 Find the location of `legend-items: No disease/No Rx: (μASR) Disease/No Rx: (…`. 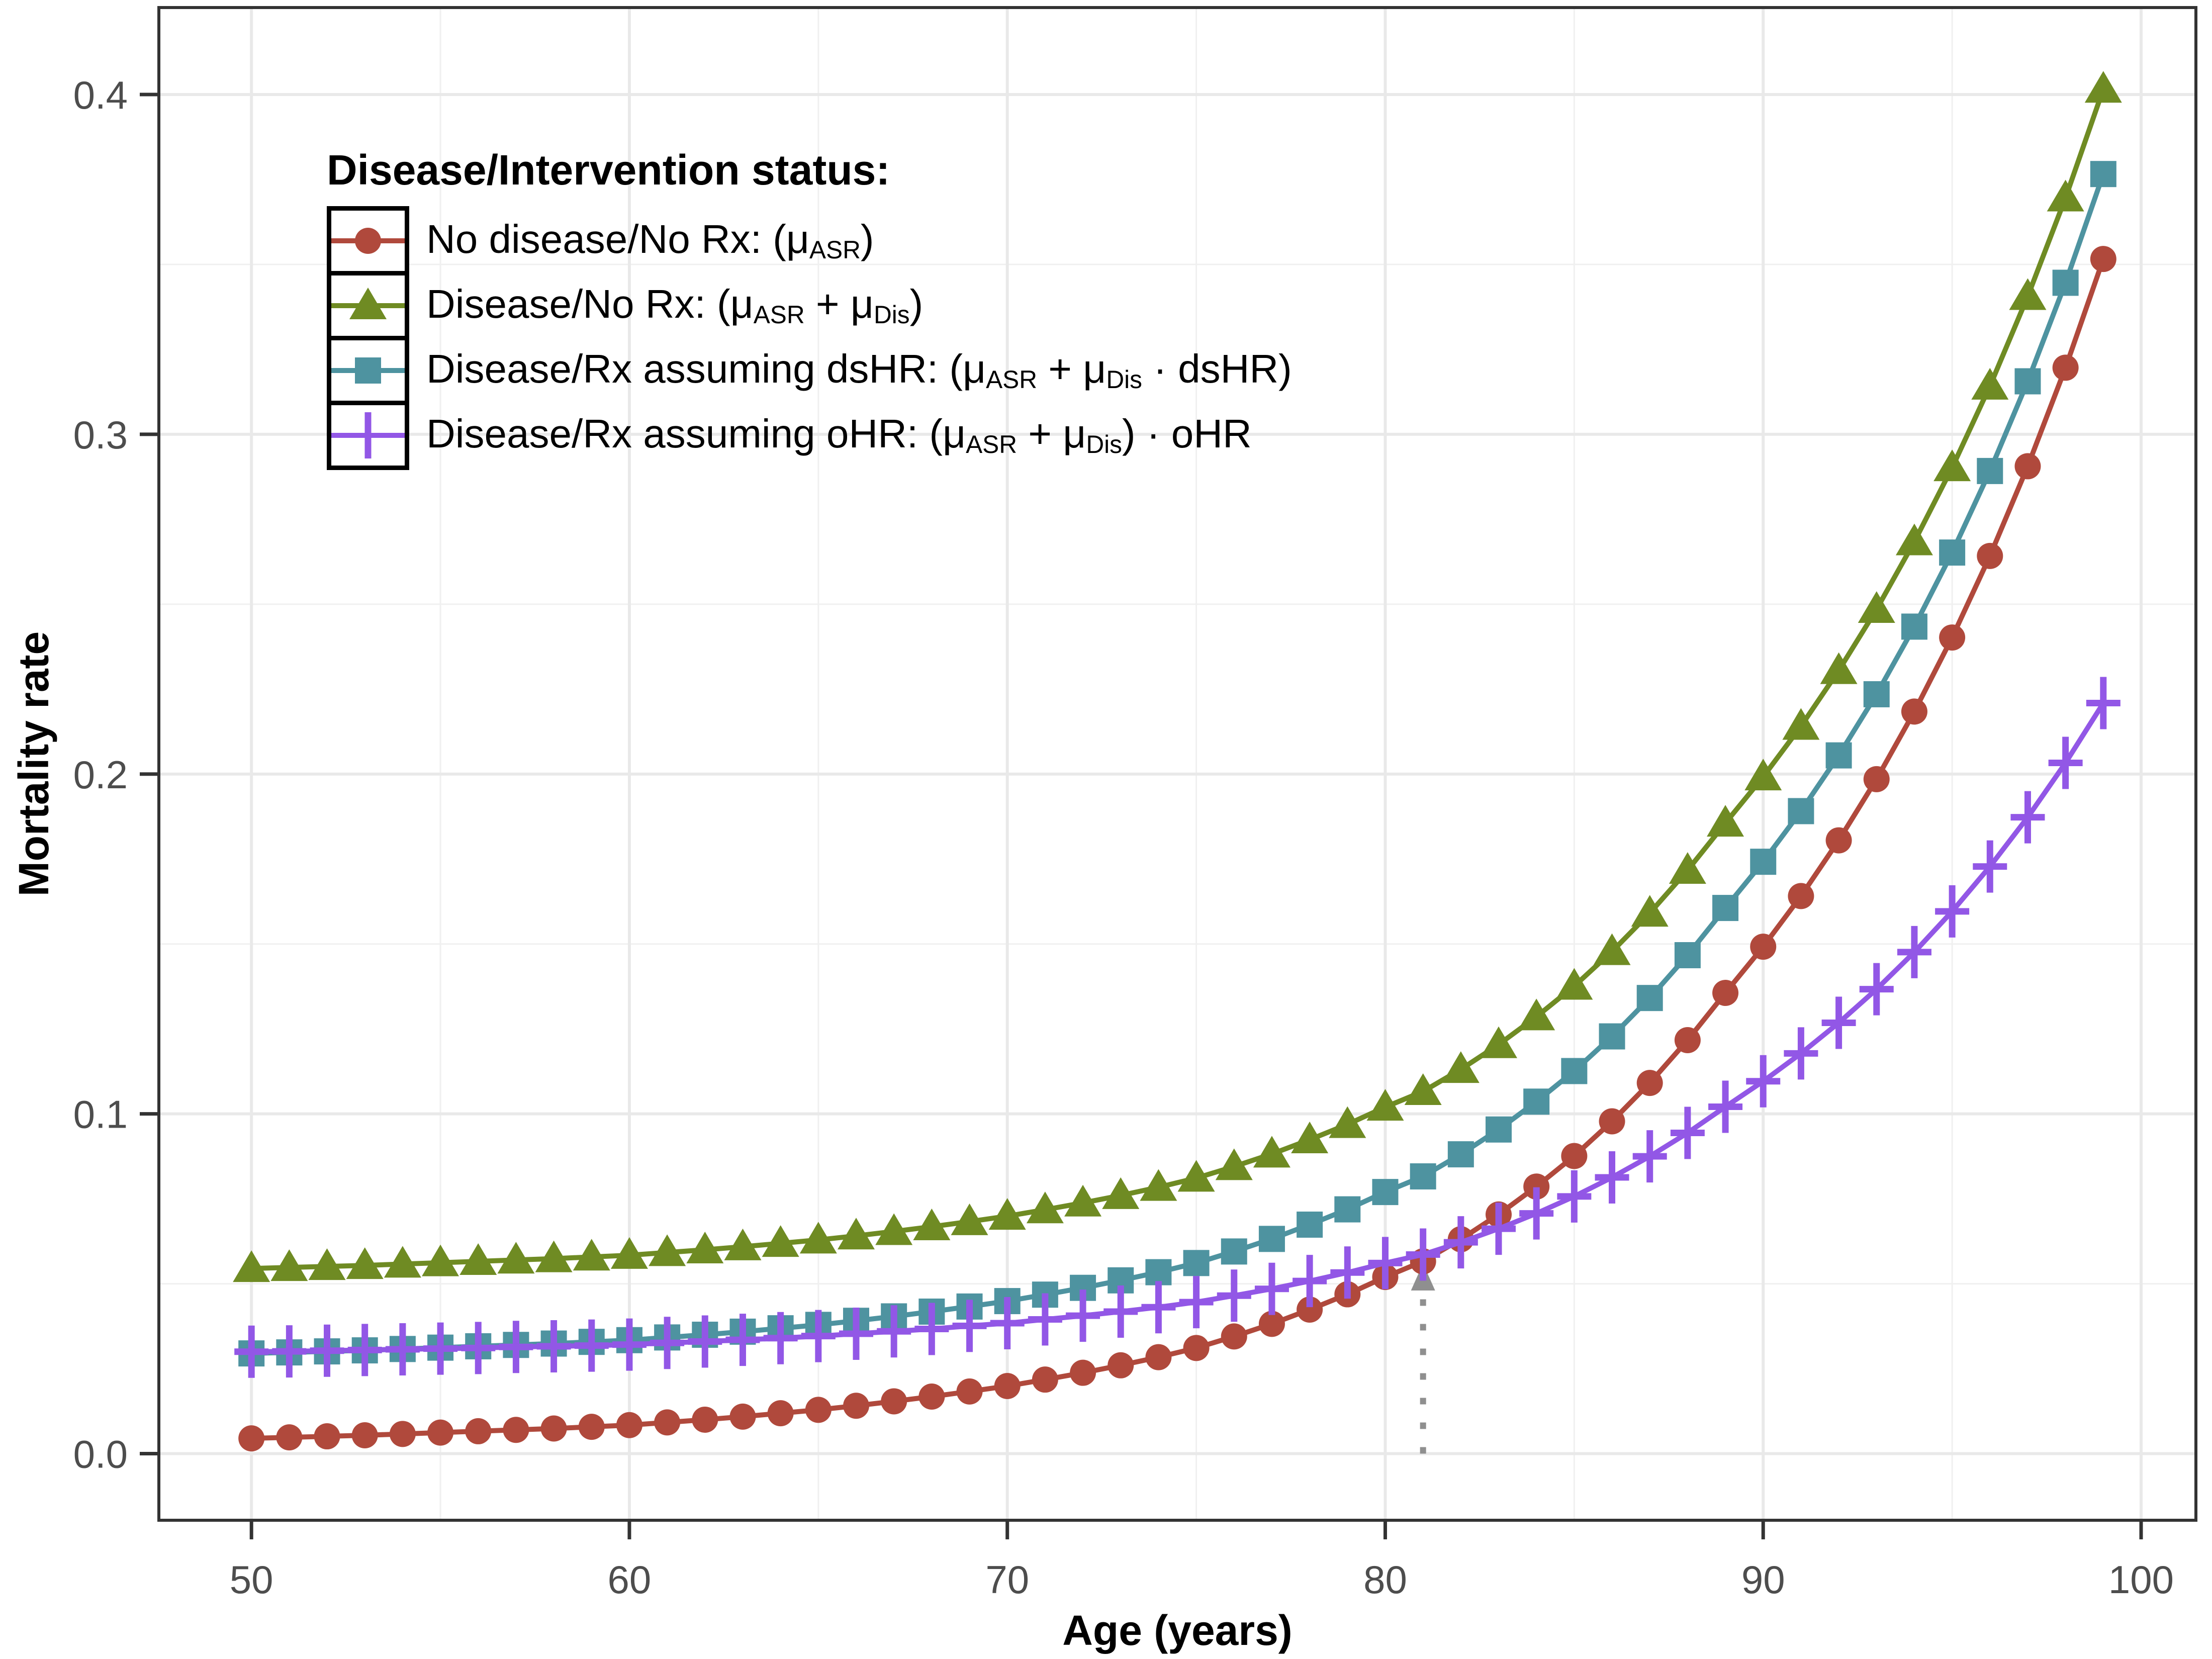

legend-items: No disease/No Rx: (μASR) Disease/No Rx: (… is located at coordinates (809, 338).